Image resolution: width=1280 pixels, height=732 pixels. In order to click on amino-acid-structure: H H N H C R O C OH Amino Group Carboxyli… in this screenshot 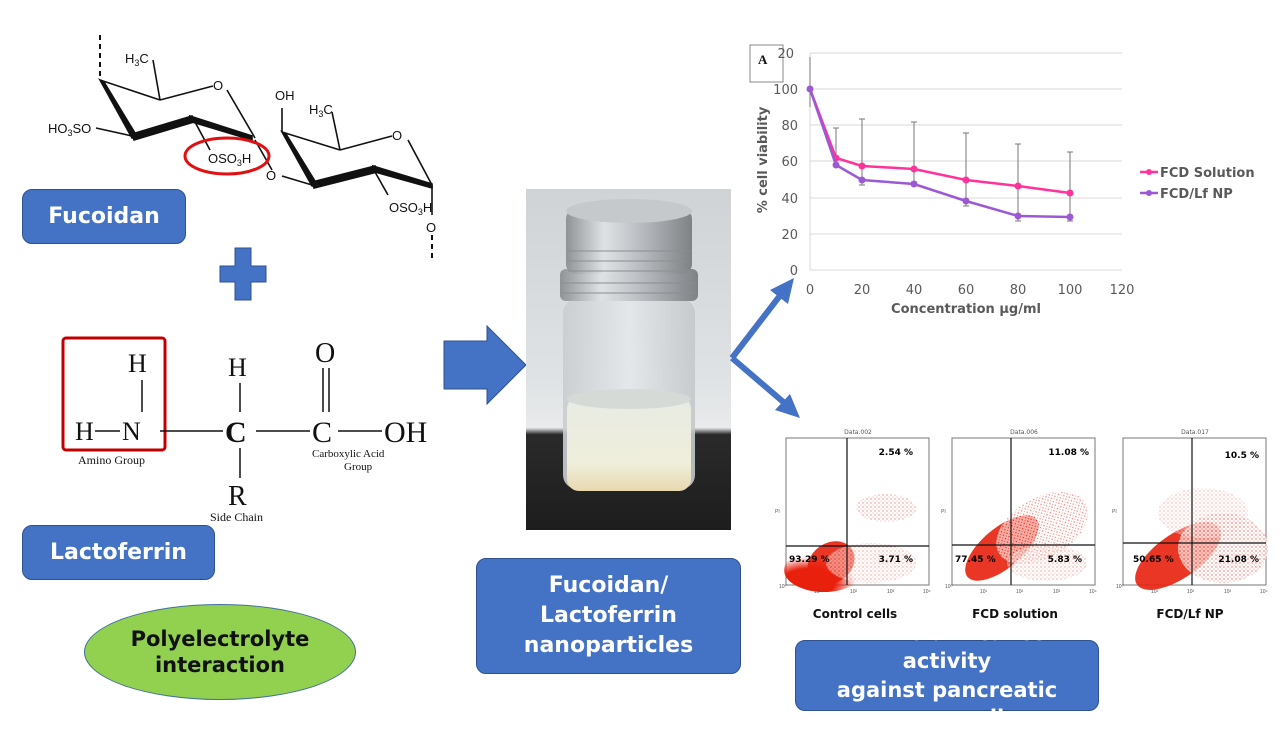, I will do `click(235, 430)`.